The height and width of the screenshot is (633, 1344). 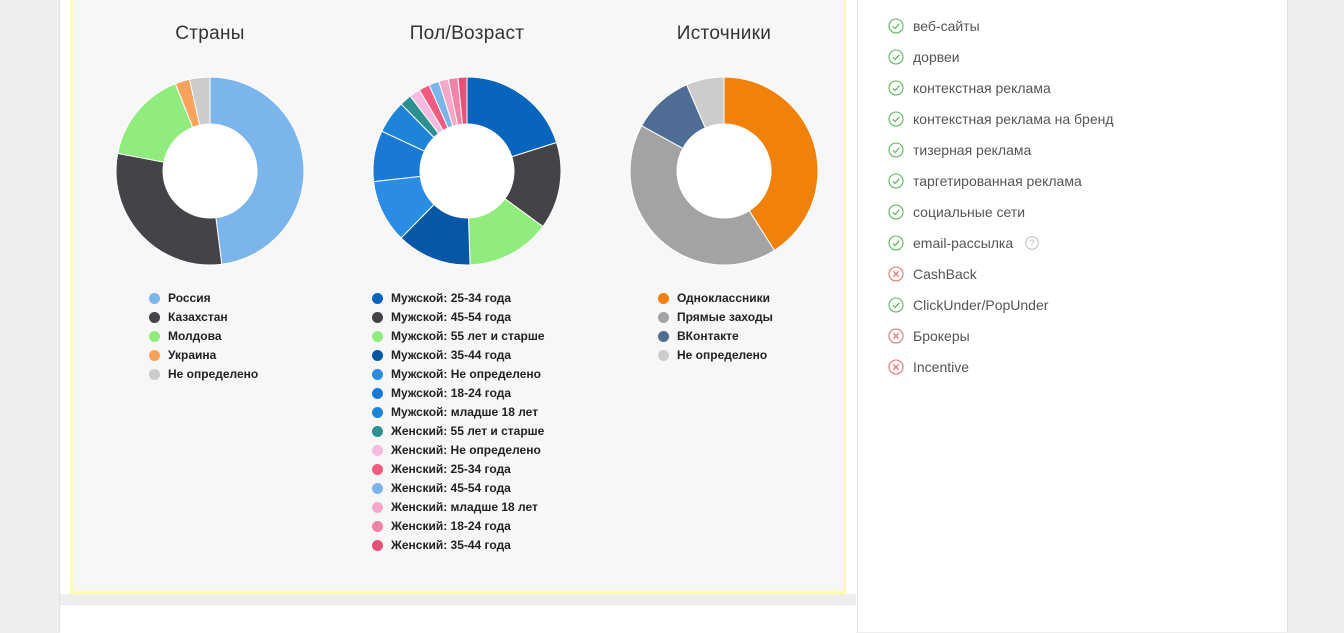 I want to click on source-item-incentive: Incentive, so click(x=1001, y=366).